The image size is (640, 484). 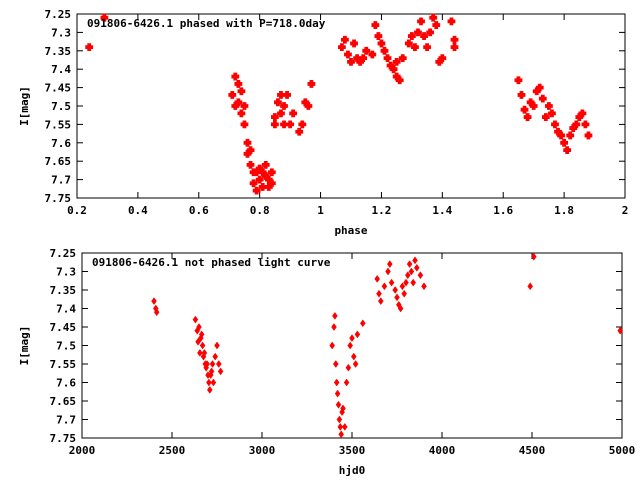 What do you see at coordinates (61, 106) in the screenshot?
I see `phased-y-tick-label: 7.5` at bounding box center [61, 106].